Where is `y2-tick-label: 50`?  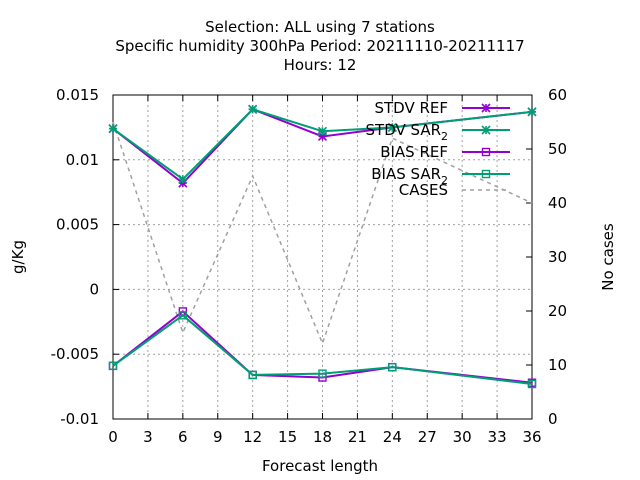
y2-tick-label: 50 is located at coordinates (557, 149).